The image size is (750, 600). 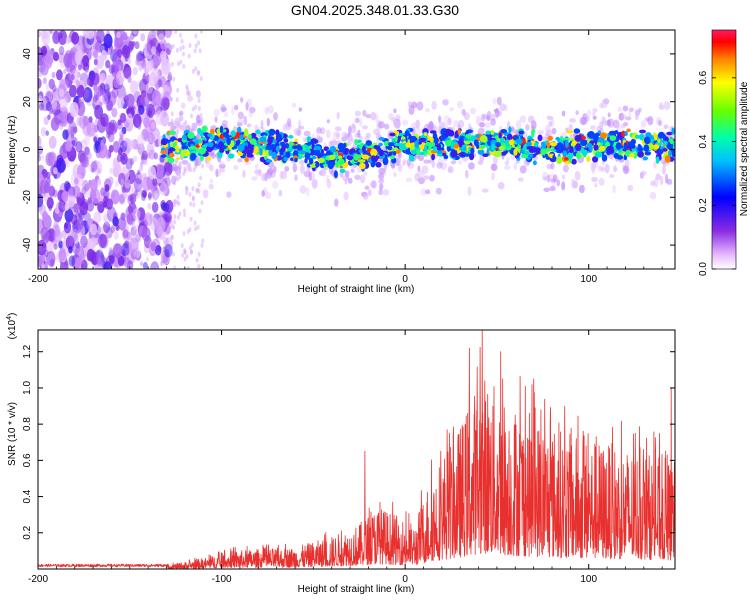 I want to click on y-tick-label: -40, so click(x=27, y=244).